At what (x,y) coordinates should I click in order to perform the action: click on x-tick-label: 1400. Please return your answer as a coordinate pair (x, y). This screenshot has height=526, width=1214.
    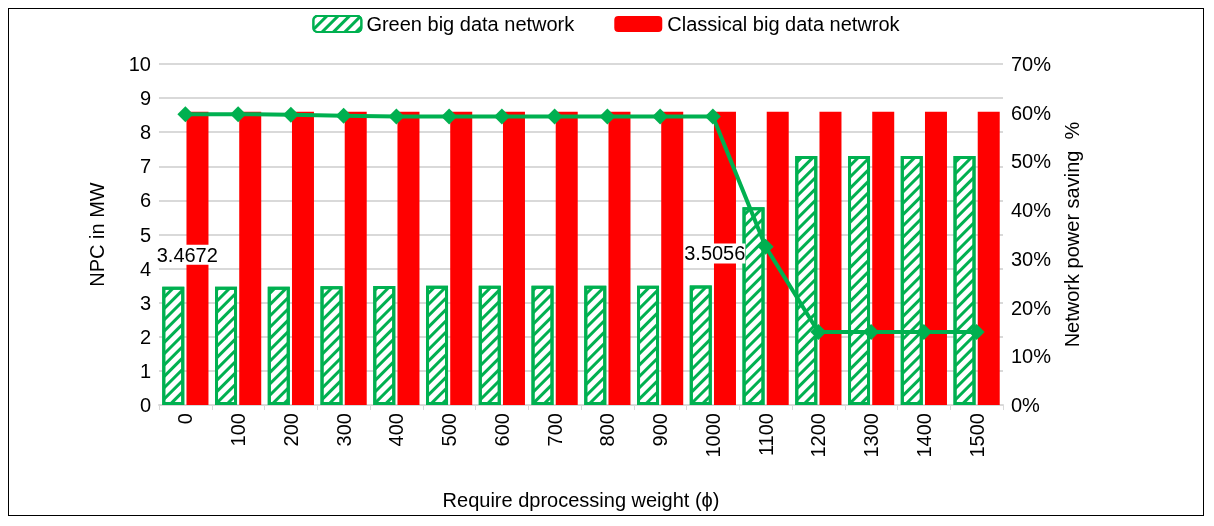
    Looking at the image, I should click on (923, 435).